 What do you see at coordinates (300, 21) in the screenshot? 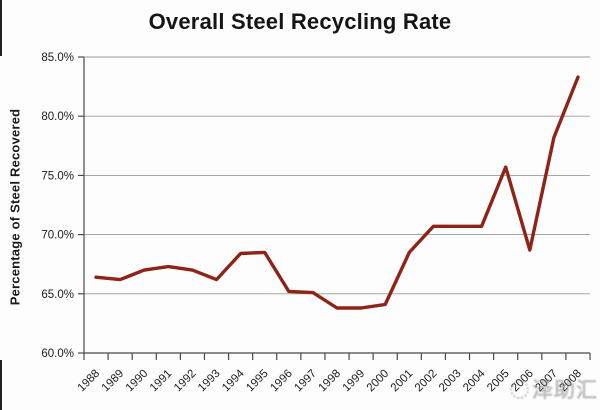
I see `chart-title: Overall Steel Recycling Rate` at bounding box center [300, 21].